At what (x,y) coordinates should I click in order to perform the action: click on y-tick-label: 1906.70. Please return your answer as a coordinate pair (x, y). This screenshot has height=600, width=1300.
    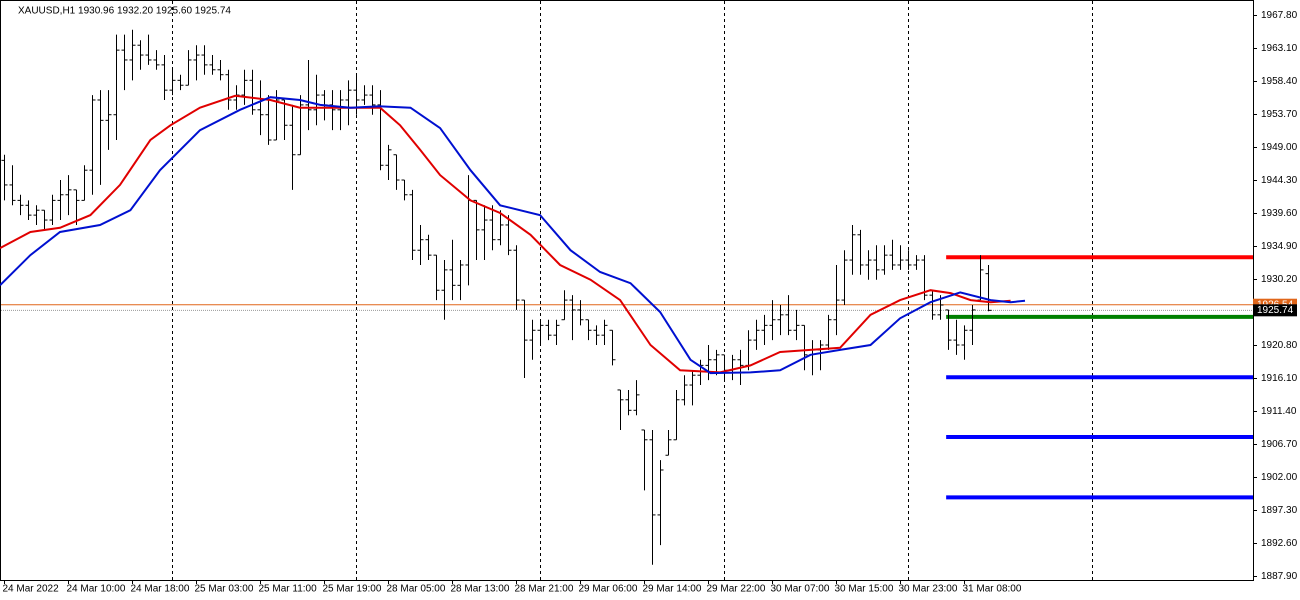
    Looking at the image, I should click on (1279, 444).